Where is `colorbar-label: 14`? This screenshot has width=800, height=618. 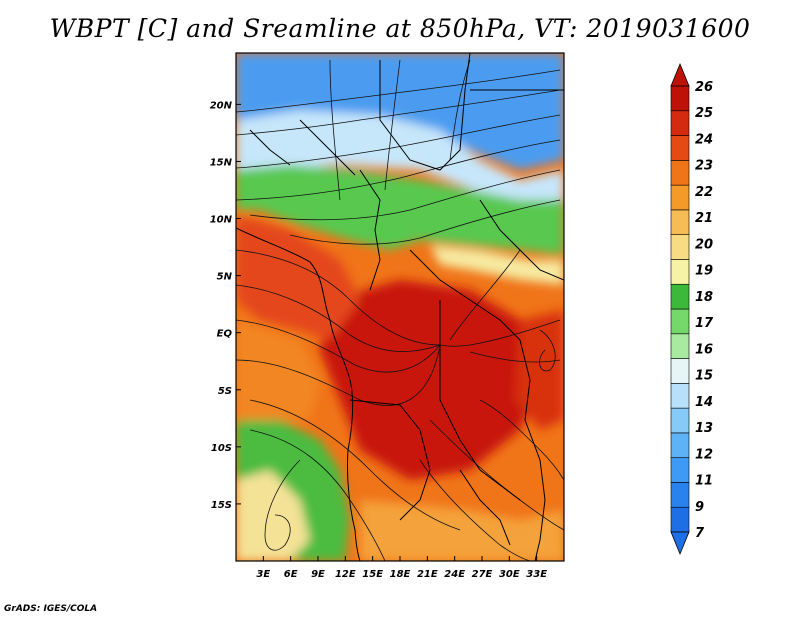 colorbar-label: 14 is located at coordinates (704, 402).